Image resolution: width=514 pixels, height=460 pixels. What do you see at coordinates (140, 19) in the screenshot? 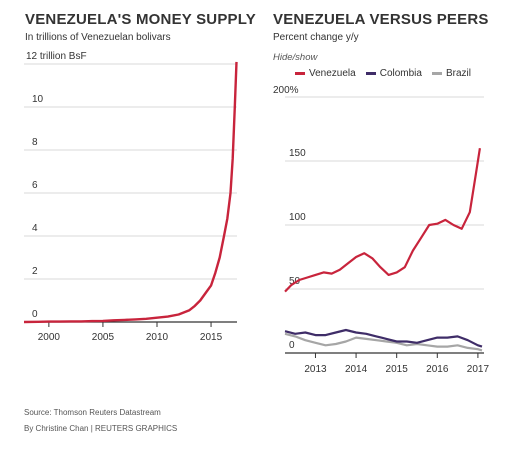
I see `left-chart-title: VENEZUELA'S MONEY SUPPLY` at bounding box center [140, 19].